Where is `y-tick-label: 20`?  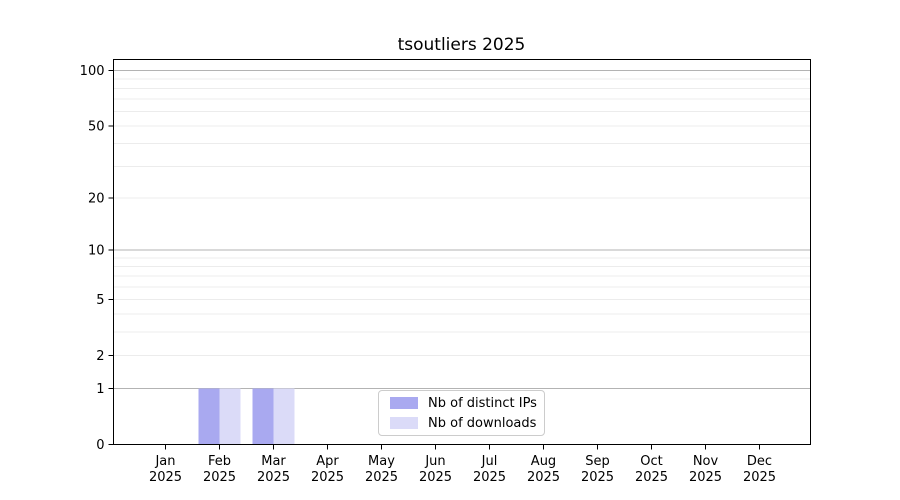
y-tick-label: 20 is located at coordinates (96, 198).